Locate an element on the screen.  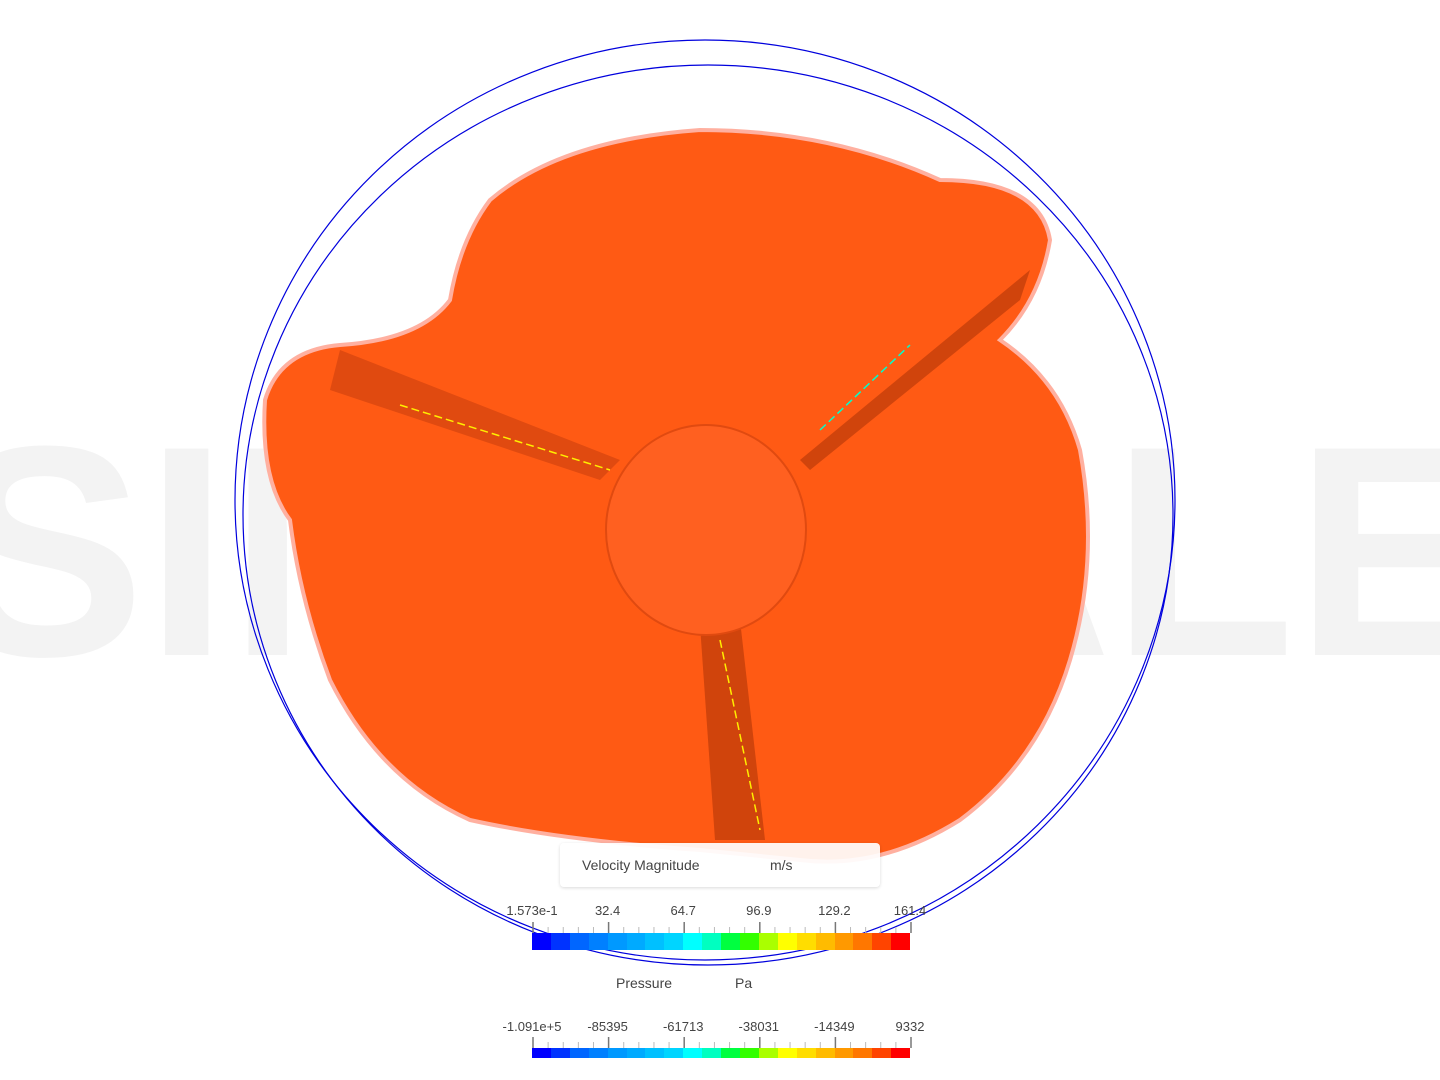
velocity-legend-panel is located at coordinates (720, 865).